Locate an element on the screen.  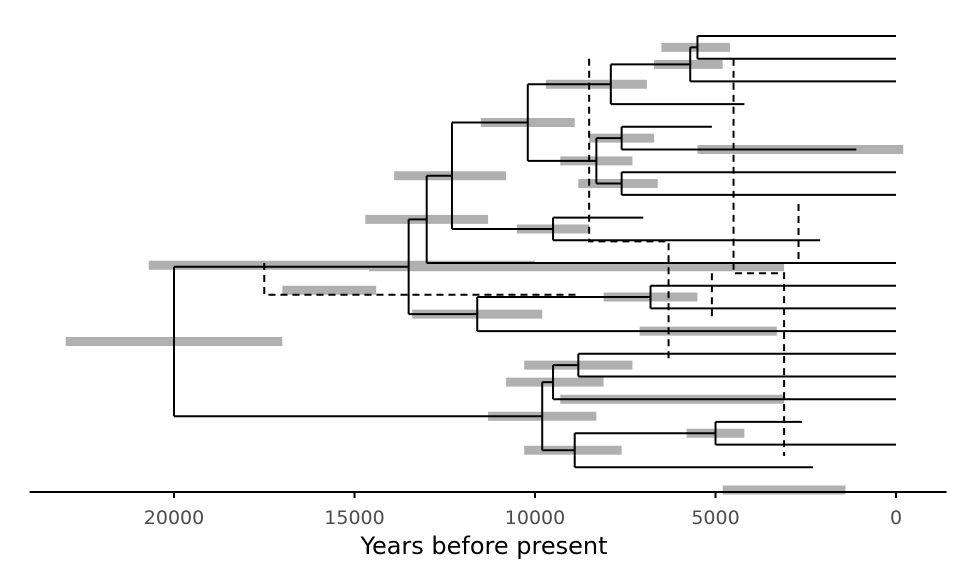
x-tick-label-5000: 5000 is located at coordinates (715, 518).